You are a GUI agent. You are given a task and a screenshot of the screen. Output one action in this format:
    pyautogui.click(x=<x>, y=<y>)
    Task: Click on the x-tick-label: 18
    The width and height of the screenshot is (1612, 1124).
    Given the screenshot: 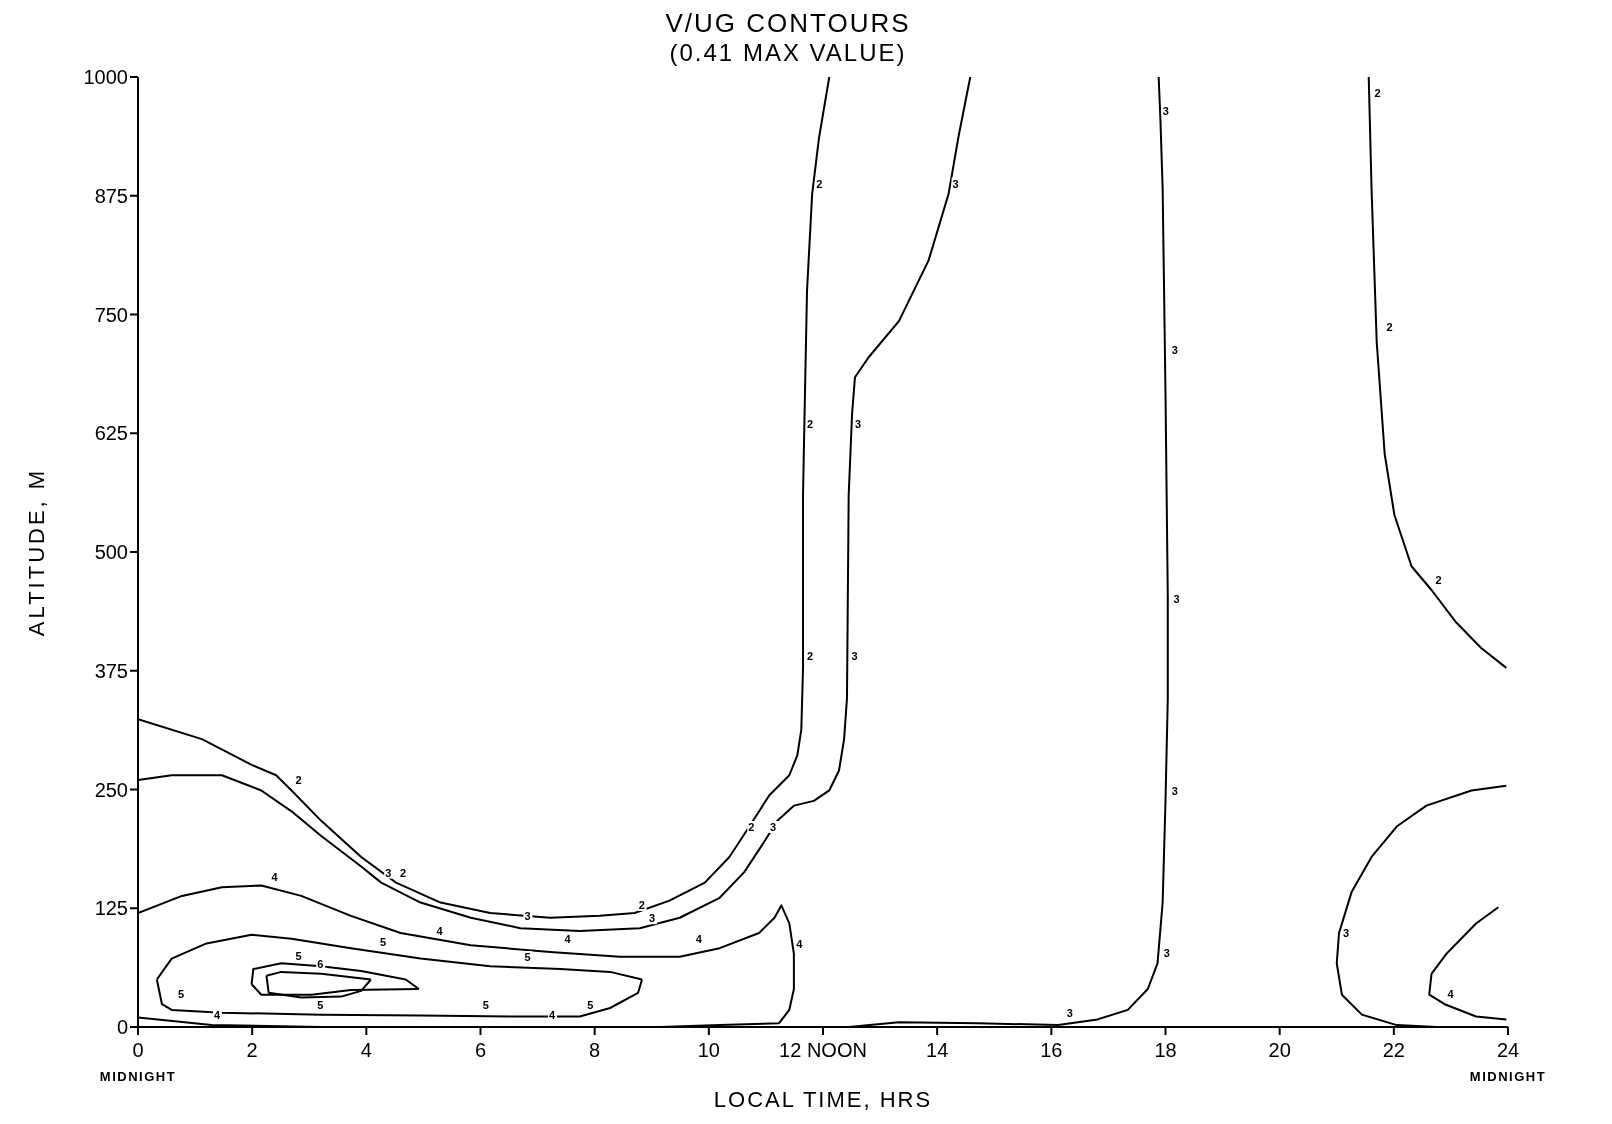 What is the action you would take?
    pyautogui.click(x=1165, y=1050)
    